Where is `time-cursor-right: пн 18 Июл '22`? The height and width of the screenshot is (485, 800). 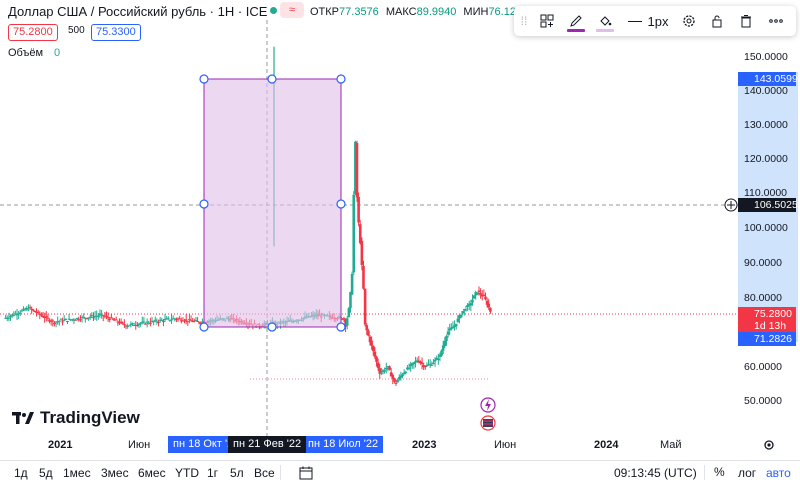
time-cursor-right: пн 18 Июл '22 is located at coordinates (343, 444).